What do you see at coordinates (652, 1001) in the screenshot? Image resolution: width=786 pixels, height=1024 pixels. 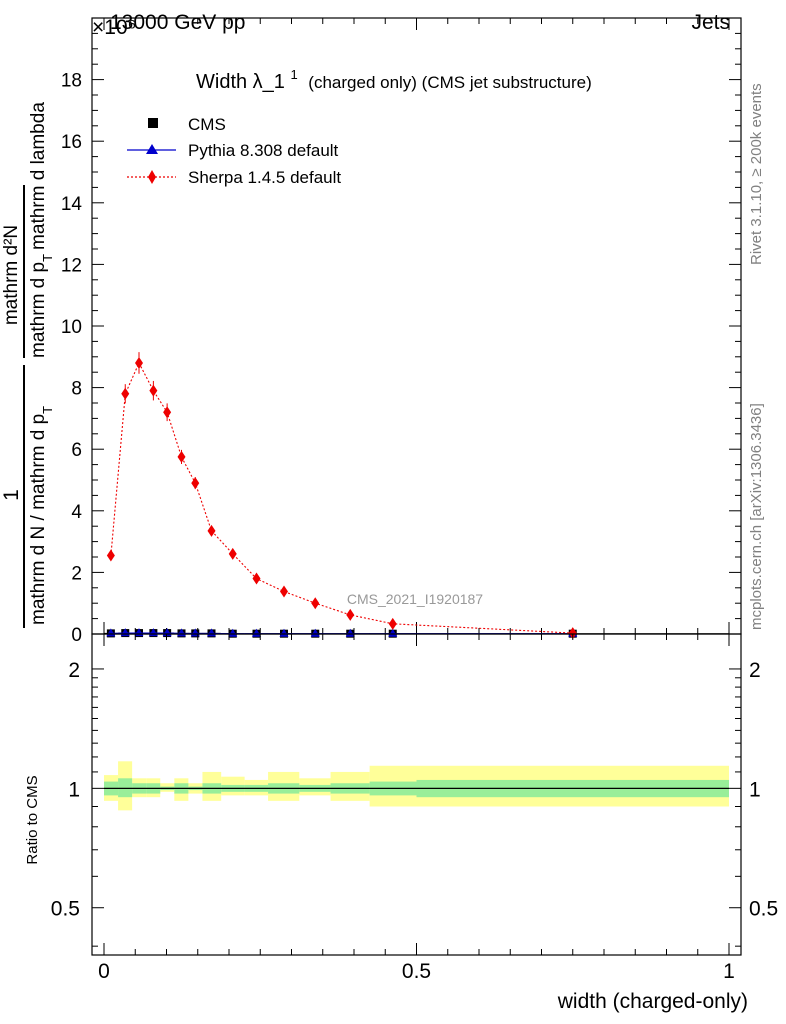 I see `xlabel: width (charged-only)` at bounding box center [652, 1001].